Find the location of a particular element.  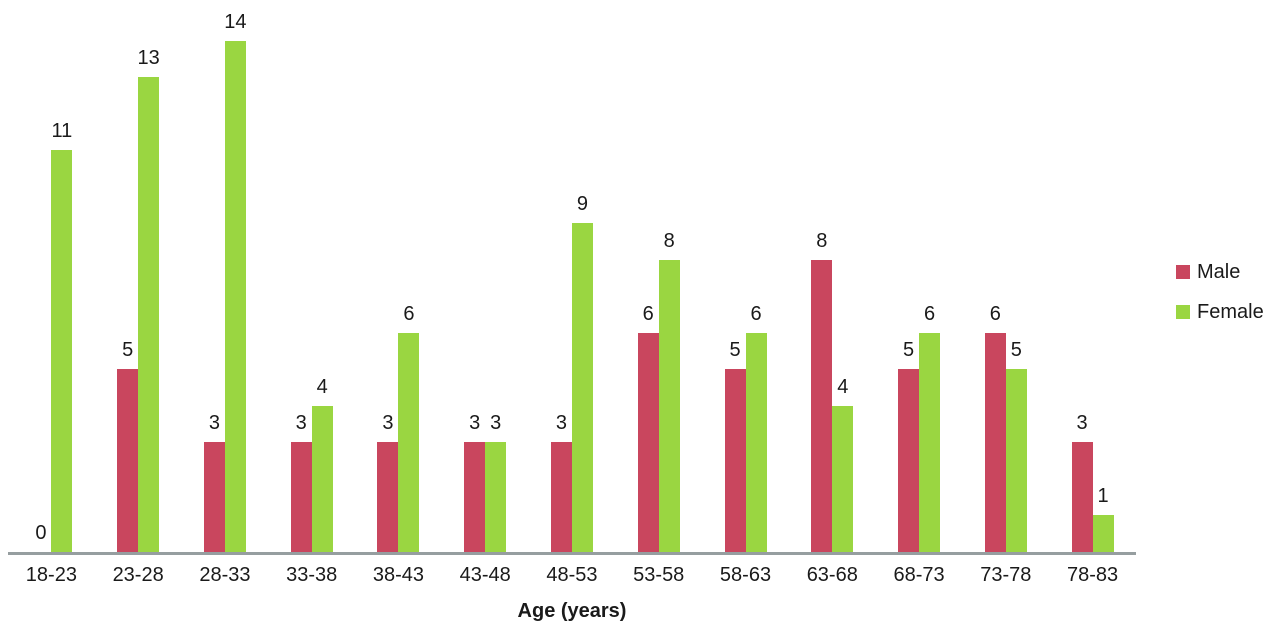

category-label: 33-38 is located at coordinates (312, 575).